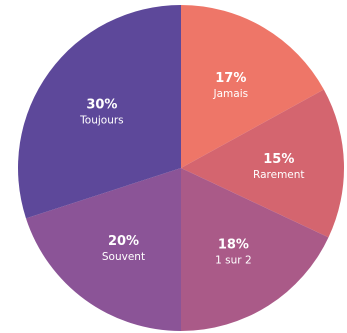 The width and height of the screenshot is (347, 333). I want to click on slice-category-label: Souvent, so click(123, 257).